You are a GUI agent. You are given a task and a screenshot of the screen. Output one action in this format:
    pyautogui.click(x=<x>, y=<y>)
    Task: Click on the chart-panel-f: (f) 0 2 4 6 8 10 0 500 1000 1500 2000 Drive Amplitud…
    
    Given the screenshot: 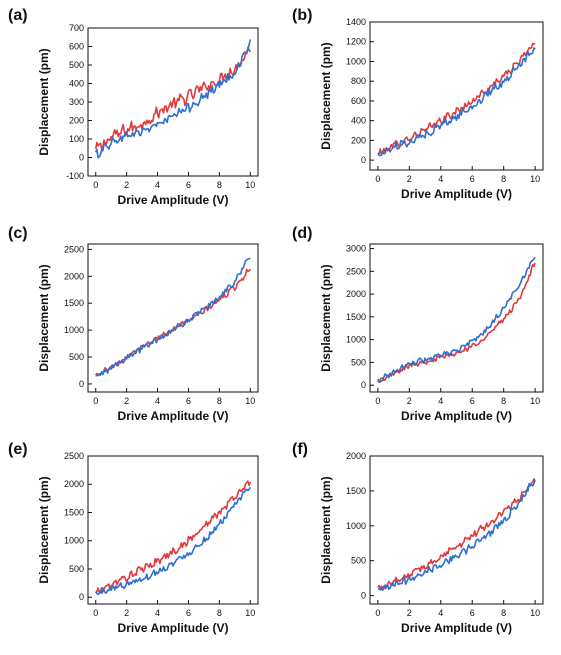 What is the action you would take?
    pyautogui.click(x=418, y=538)
    